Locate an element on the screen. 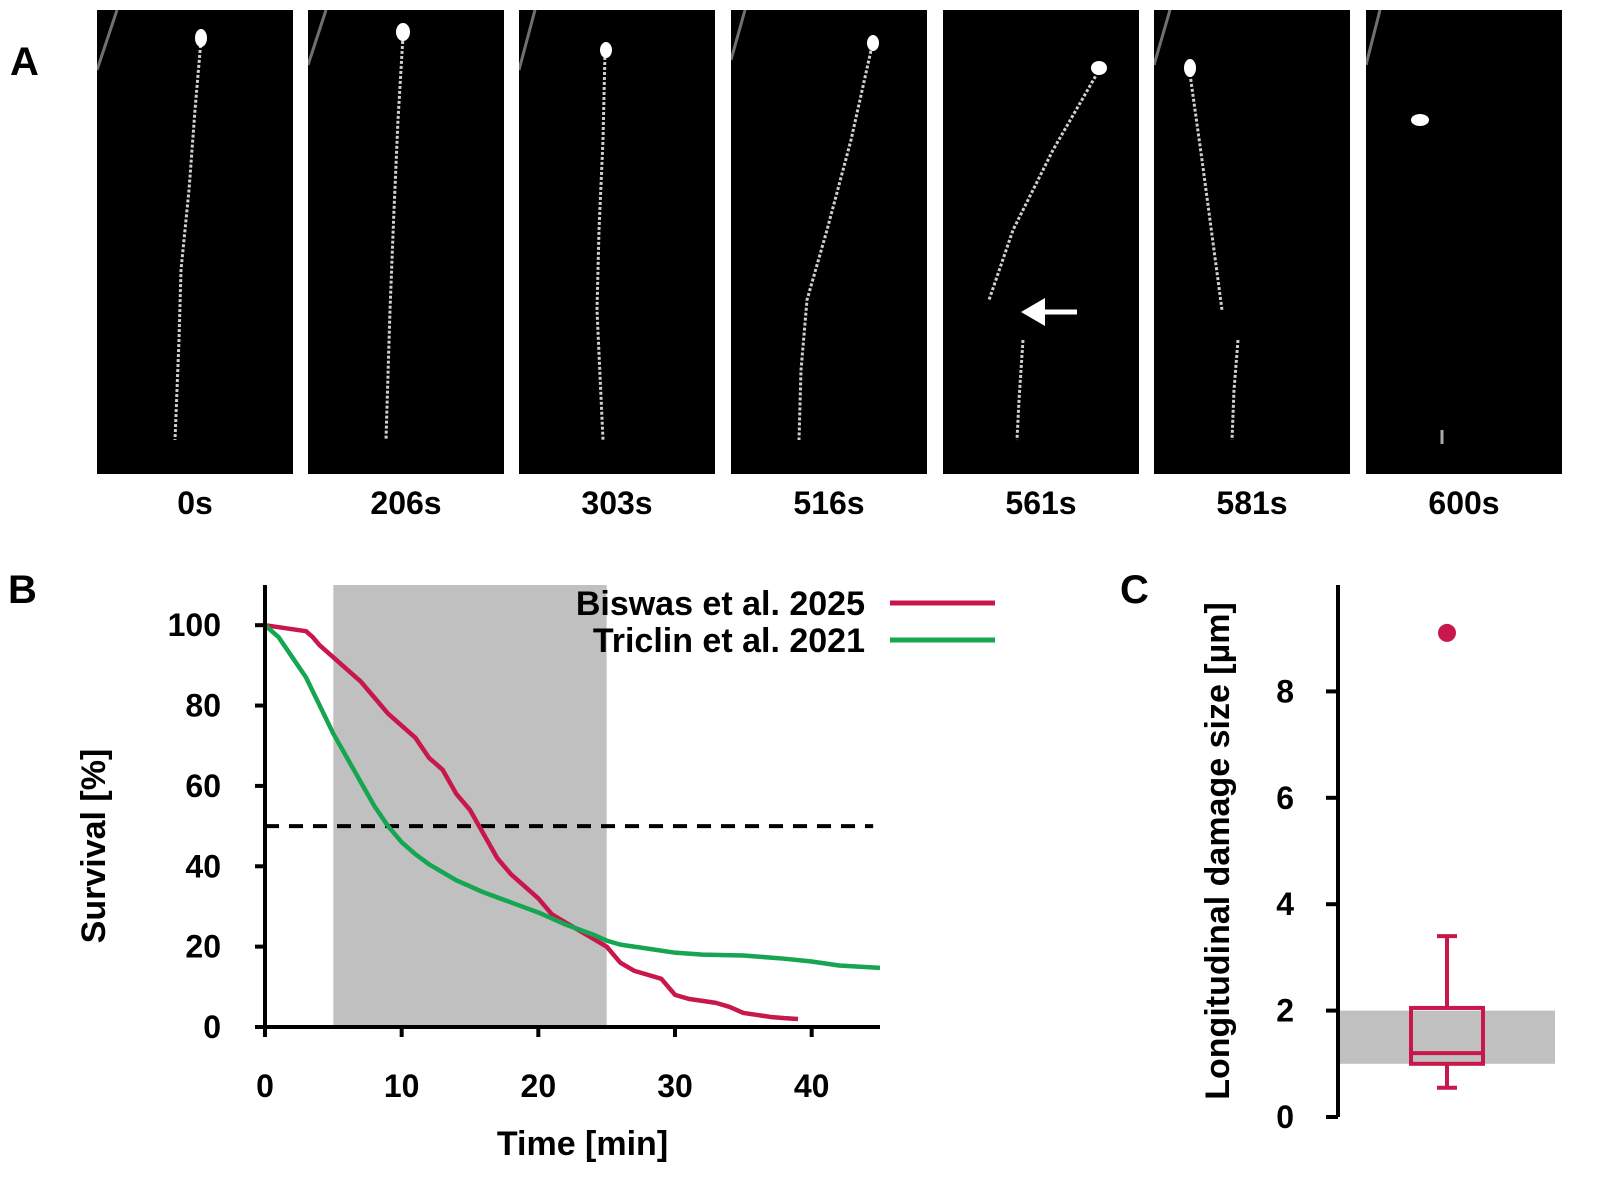 Image resolution: width=1600 pixels, height=1196 pixels. y-tick-label: 6 is located at coordinates (1285, 798).